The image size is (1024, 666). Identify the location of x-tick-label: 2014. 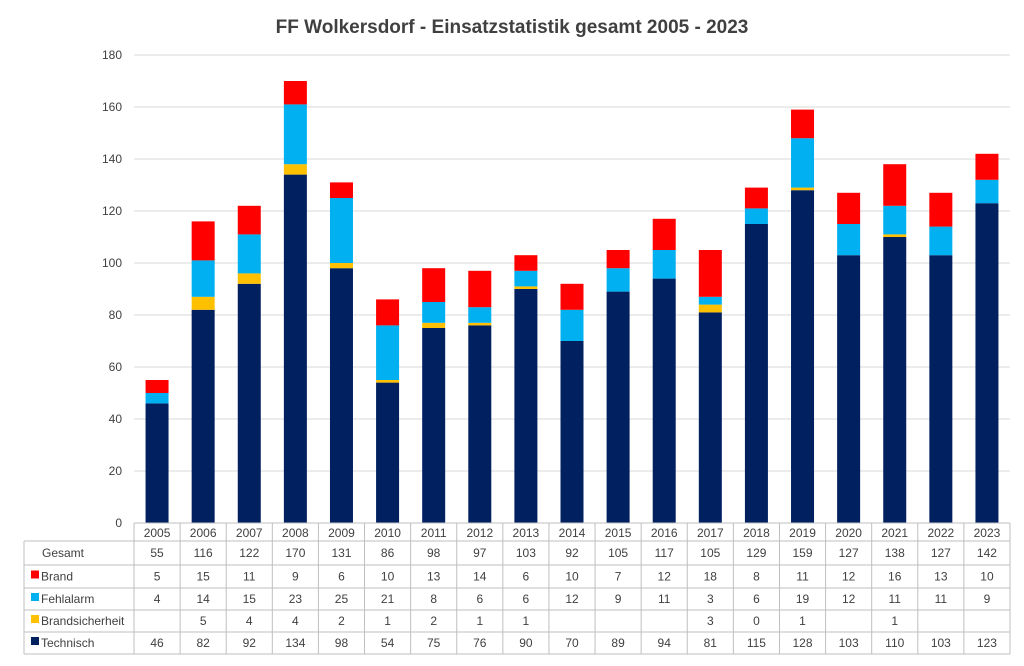
(572, 533).